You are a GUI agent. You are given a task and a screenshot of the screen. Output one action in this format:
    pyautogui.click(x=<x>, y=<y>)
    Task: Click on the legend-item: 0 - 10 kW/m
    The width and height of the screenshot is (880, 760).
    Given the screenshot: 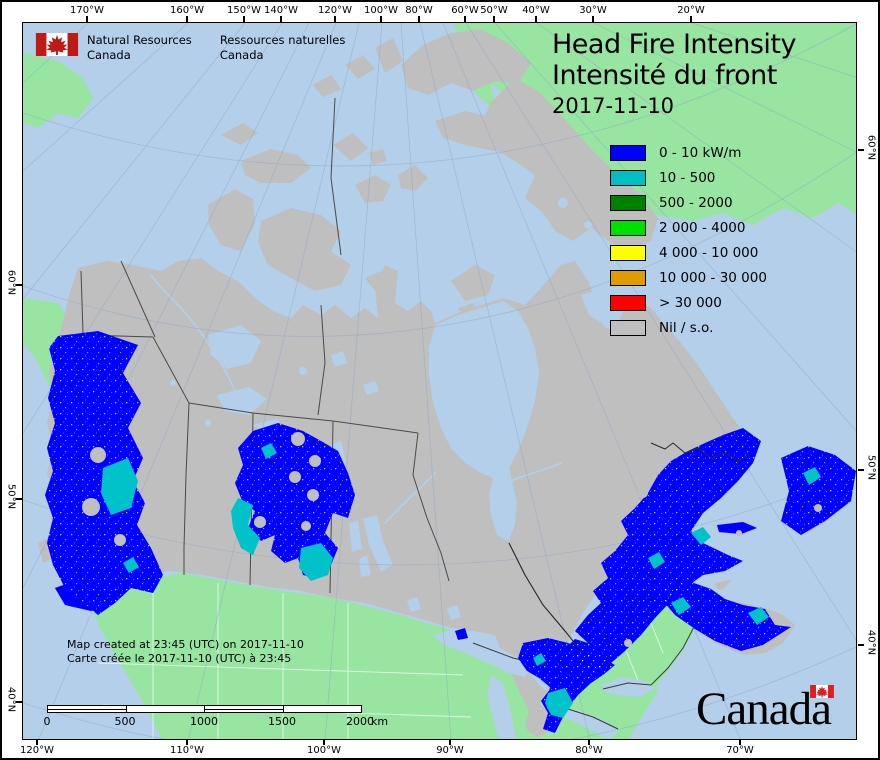 What is the action you would take?
    pyautogui.click(x=688, y=152)
    